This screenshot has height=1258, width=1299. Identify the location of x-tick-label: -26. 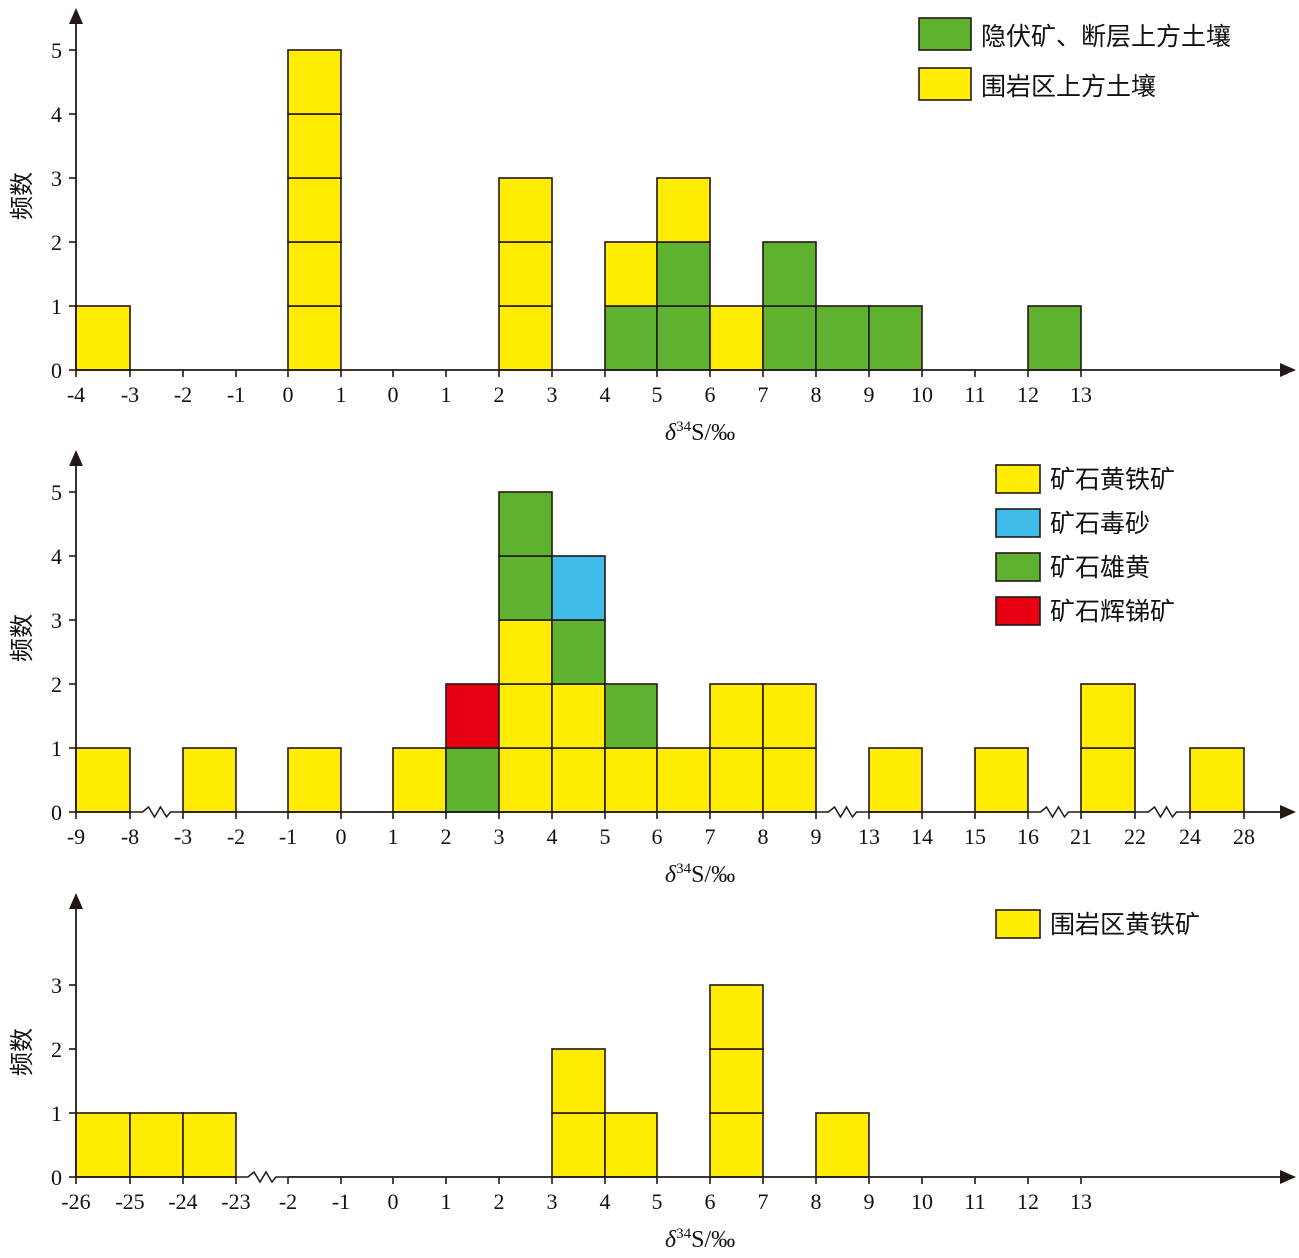
(75, 1201).